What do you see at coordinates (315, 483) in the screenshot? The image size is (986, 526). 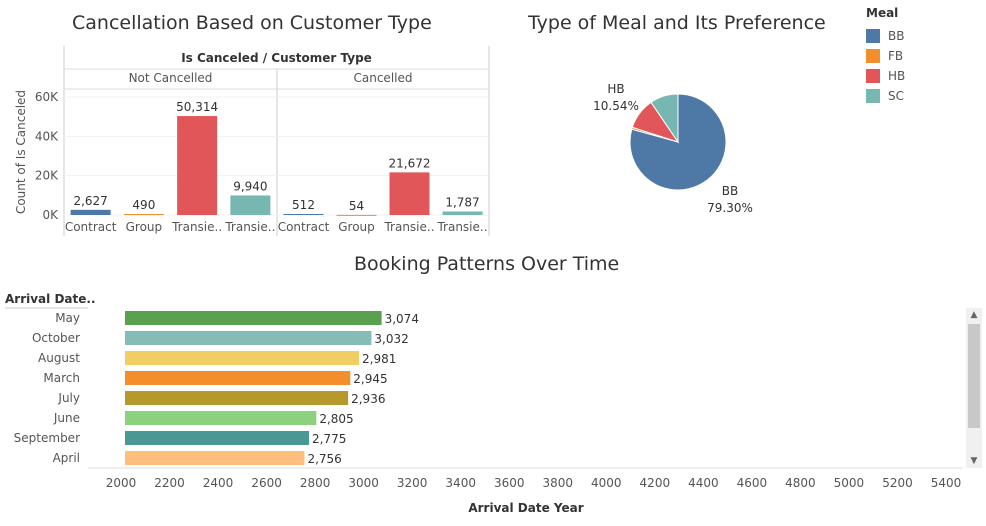 I see `x-tick-label: 2800` at bounding box center [315, 483].